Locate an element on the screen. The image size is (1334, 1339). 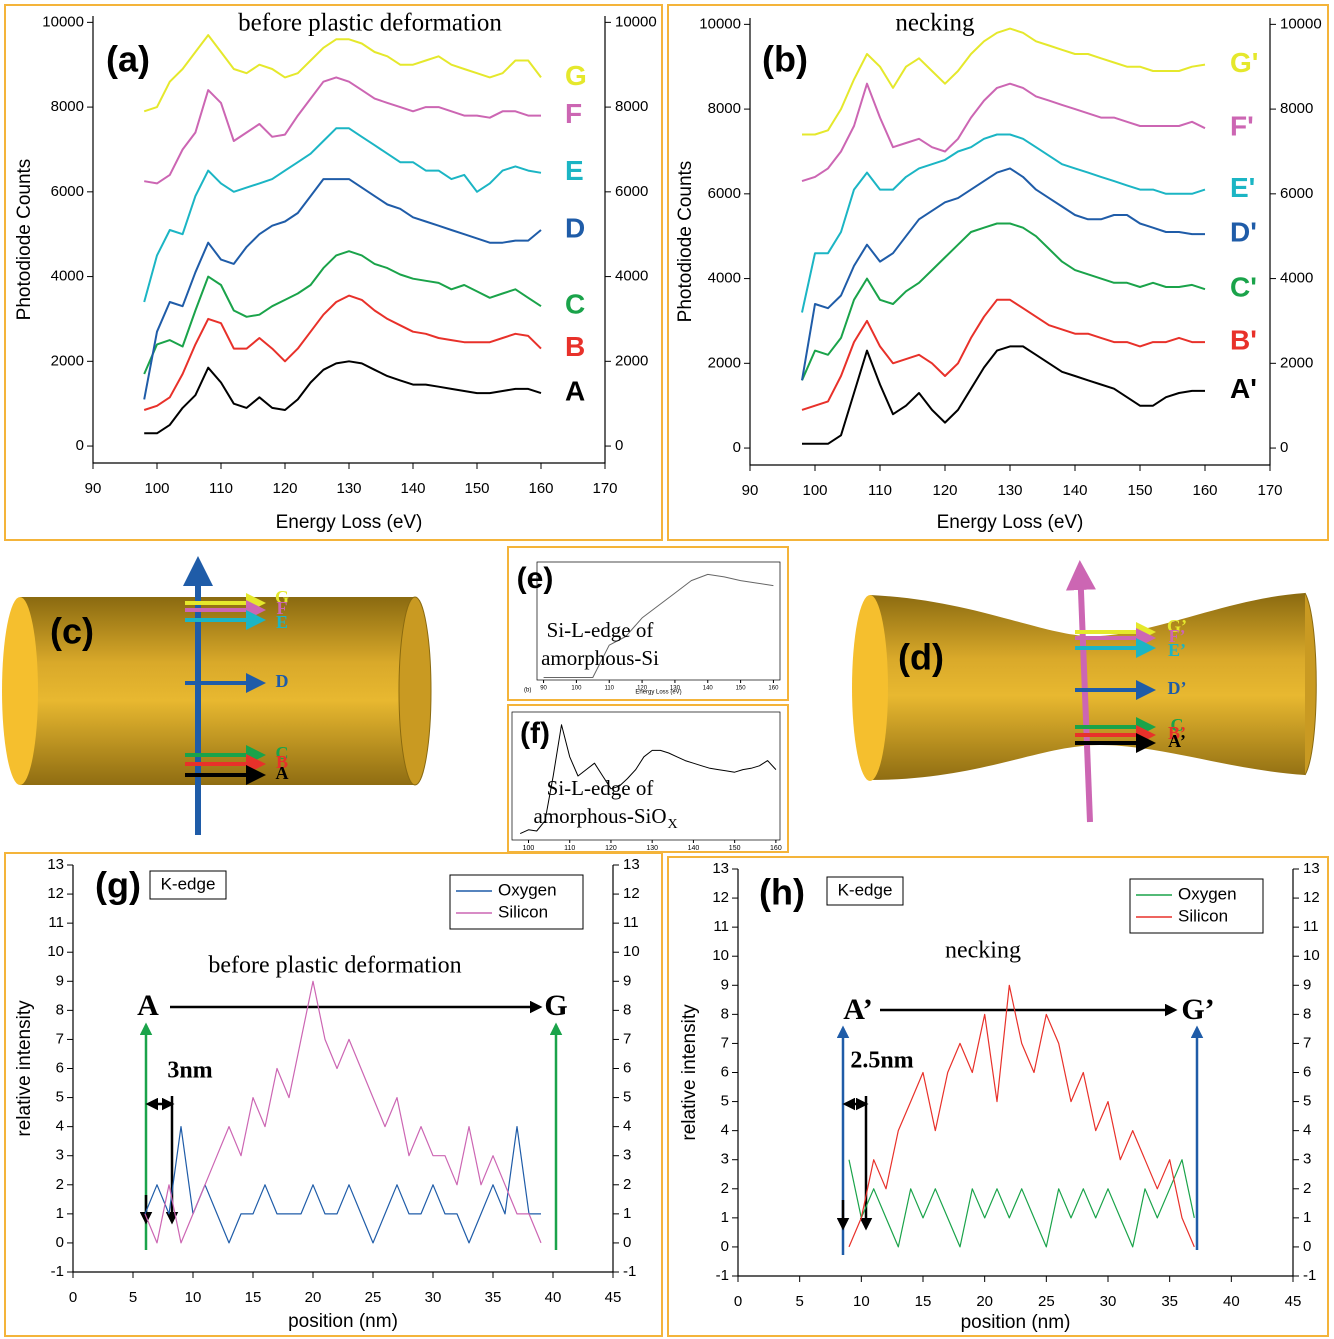
y2-tick-label: 13 is located at coordinates (1311, 868).